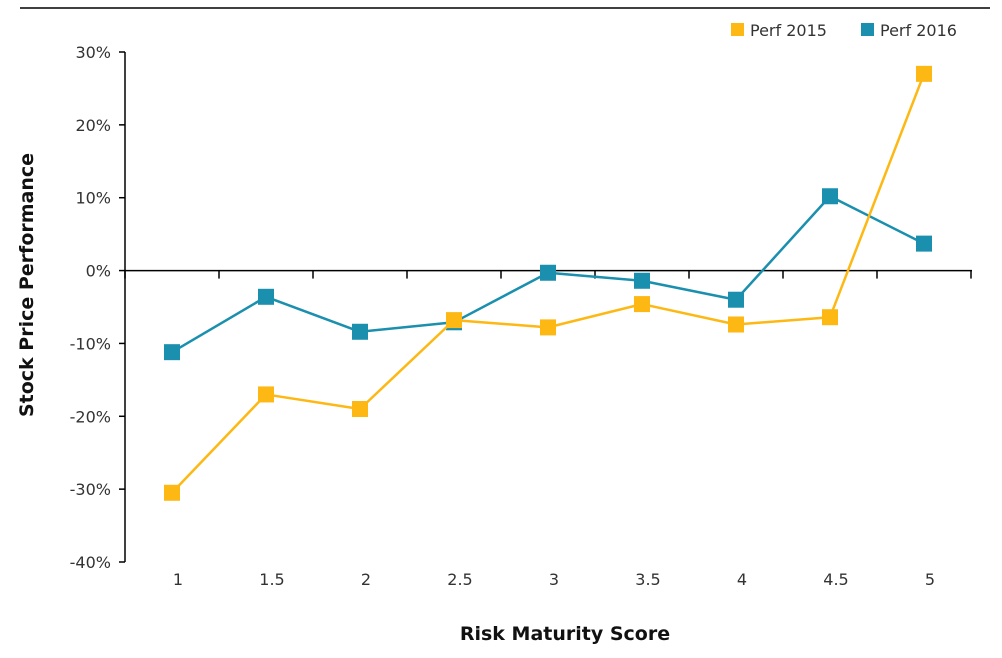  I want to click on y-tick-label: 20%, so click(93, 125).